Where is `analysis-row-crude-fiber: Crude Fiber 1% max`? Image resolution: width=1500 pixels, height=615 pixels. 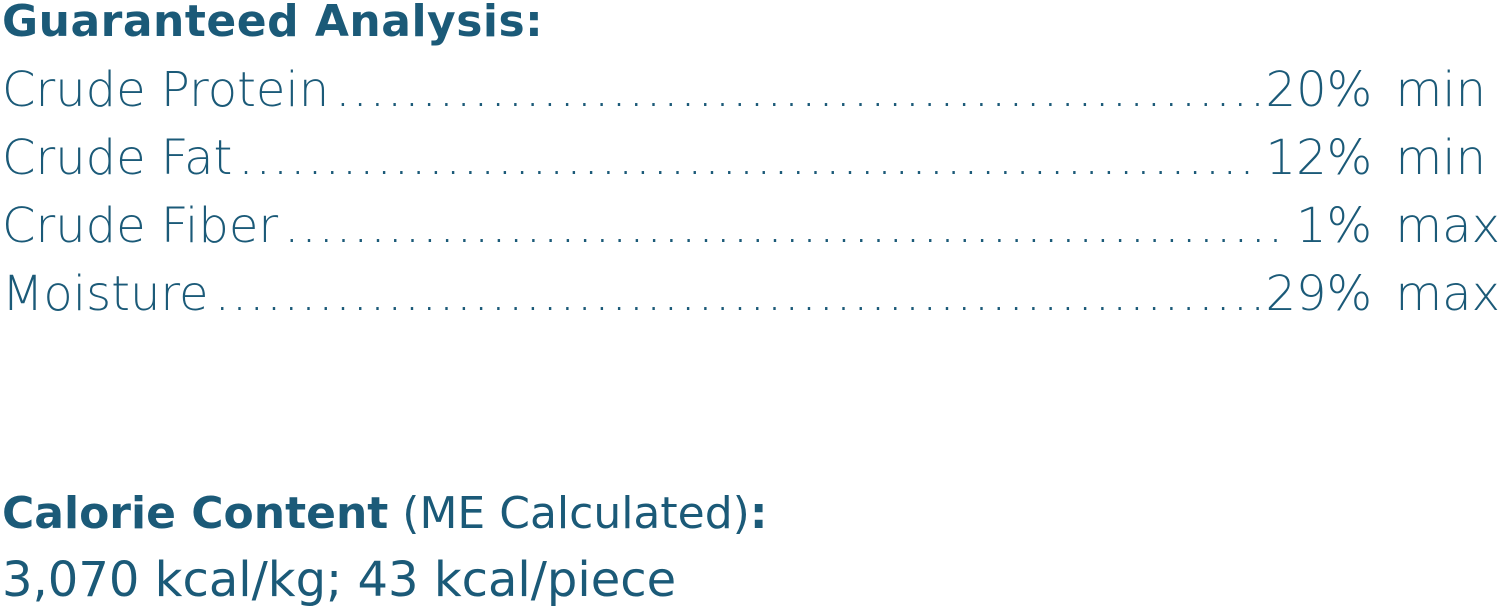 analysis-row-crude-fiber: Crude Fiber 1% max is located at coordinates (751, 228).